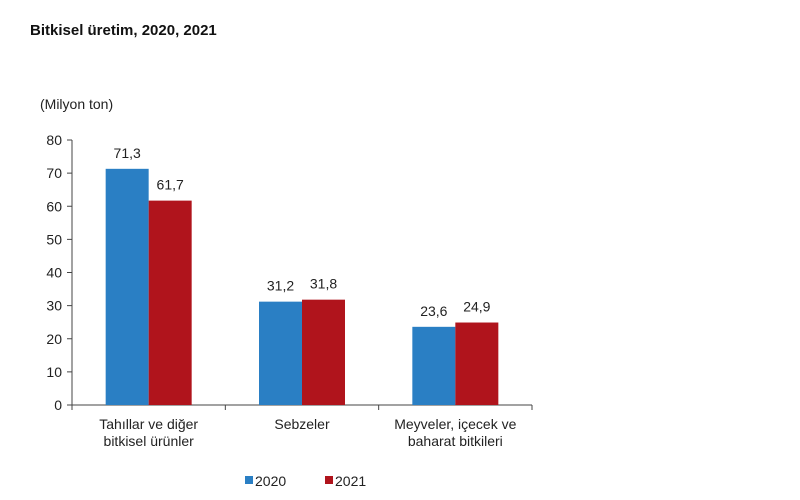 The image size is (800, 500). What do you see at coordinates (54, 273) in the screenshot?
I see `y-tick-label: 40` at bounding box center [54, 273].